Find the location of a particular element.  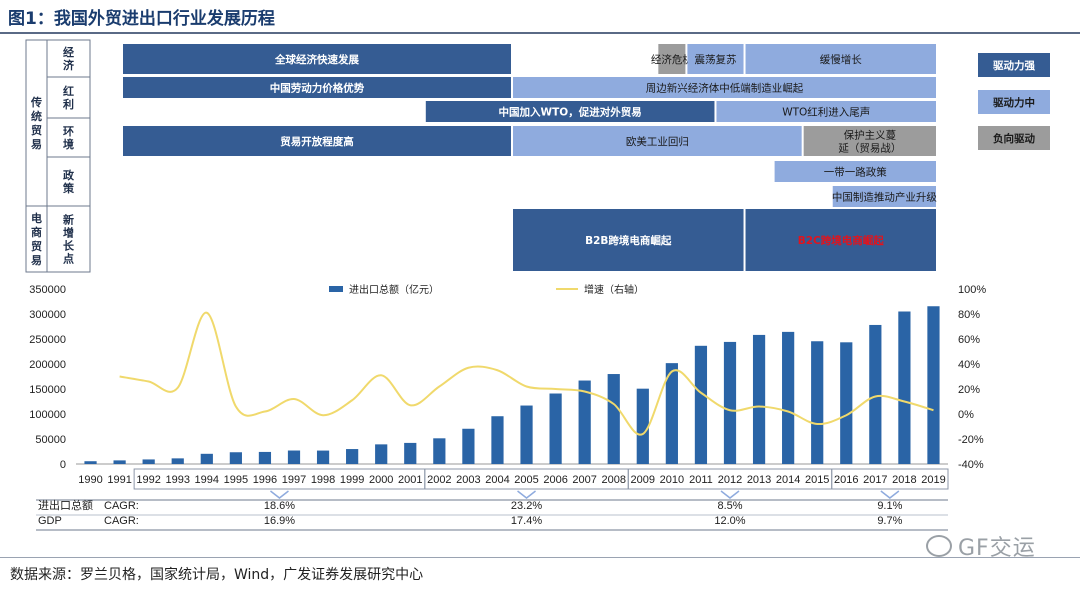

x-tick-label: 2016 is located at coordinates (846, 480).